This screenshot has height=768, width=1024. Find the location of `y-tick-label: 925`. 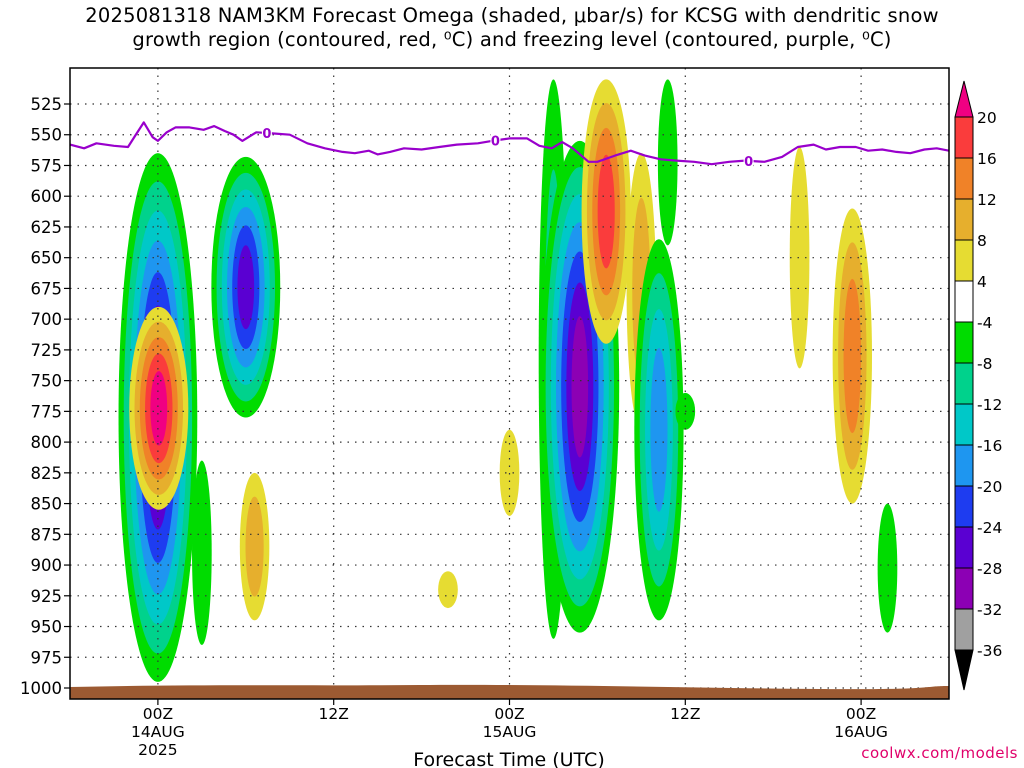

y-tick-label: 925 is located at coordinates (47, 596).